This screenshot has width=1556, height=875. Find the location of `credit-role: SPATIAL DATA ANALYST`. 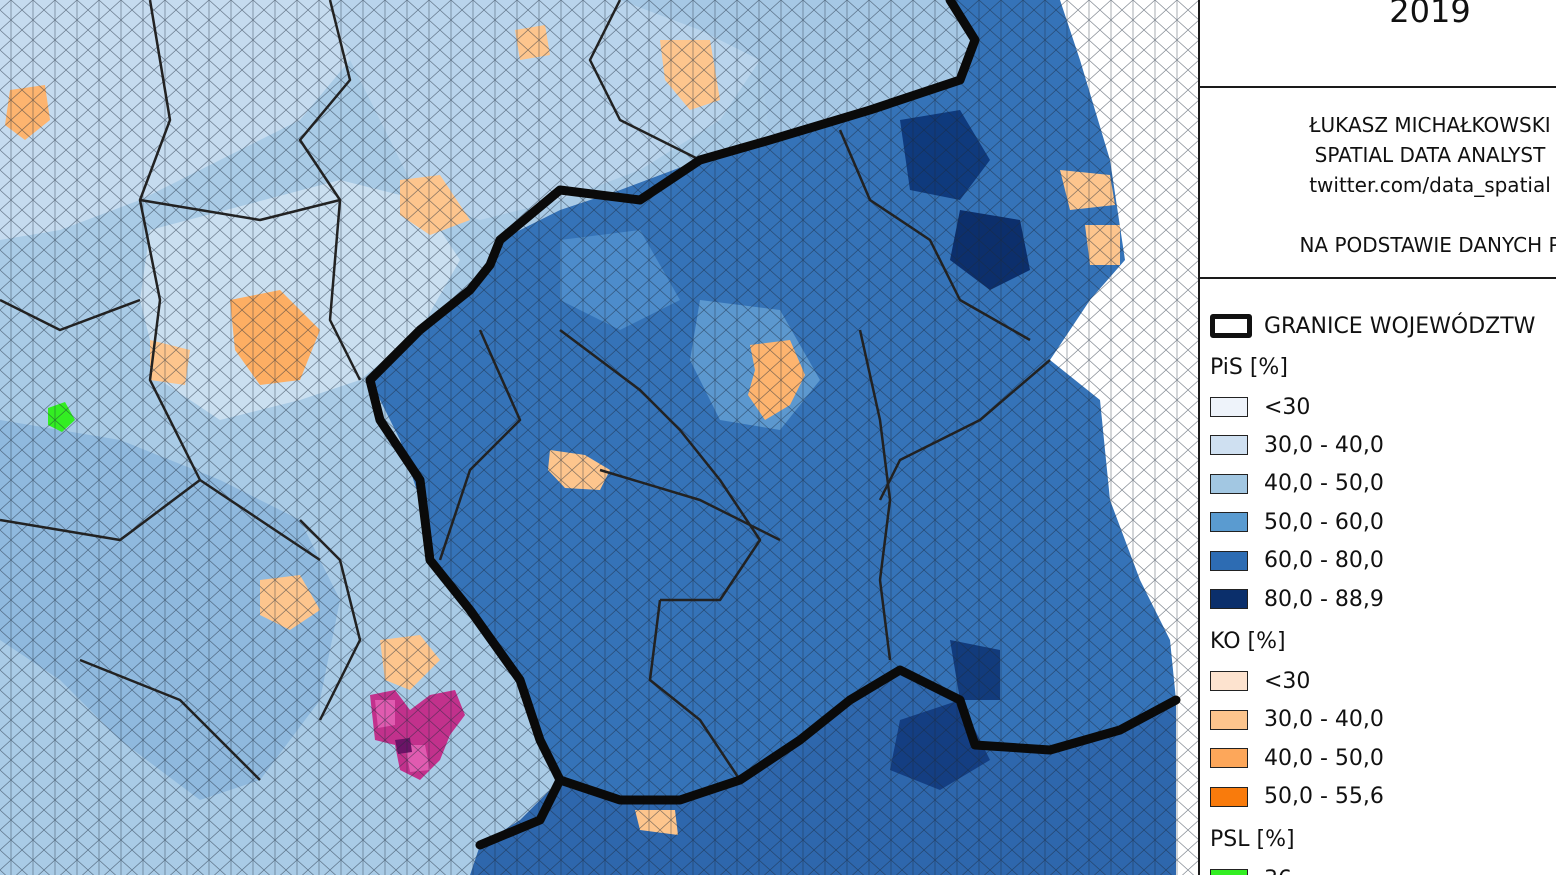

credit-role: SPATIAL DATA ANALYST is located at coordinates (1430, 155).